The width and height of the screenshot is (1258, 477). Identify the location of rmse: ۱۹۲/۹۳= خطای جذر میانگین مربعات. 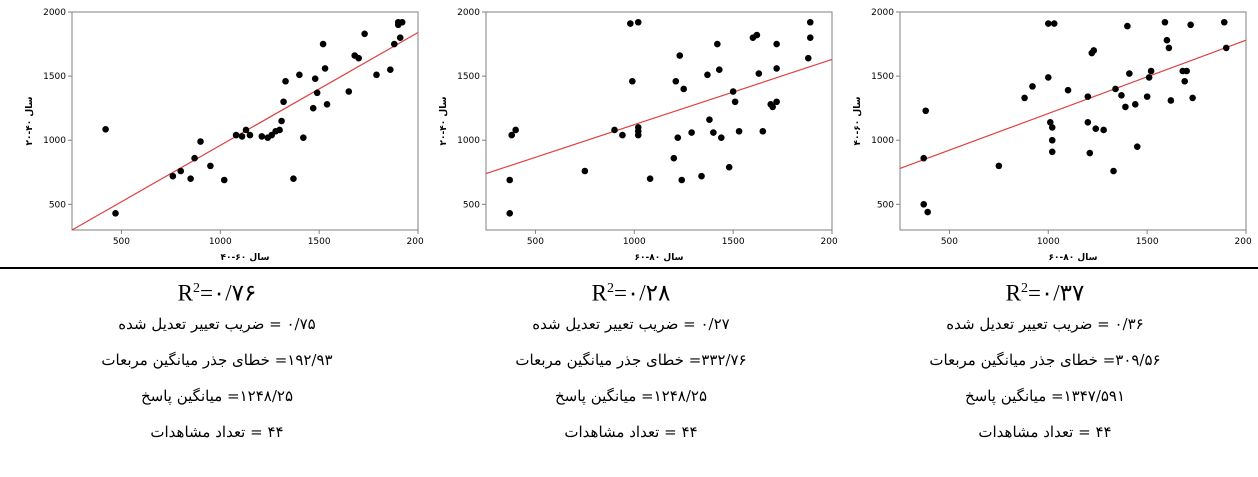
(217, 360).